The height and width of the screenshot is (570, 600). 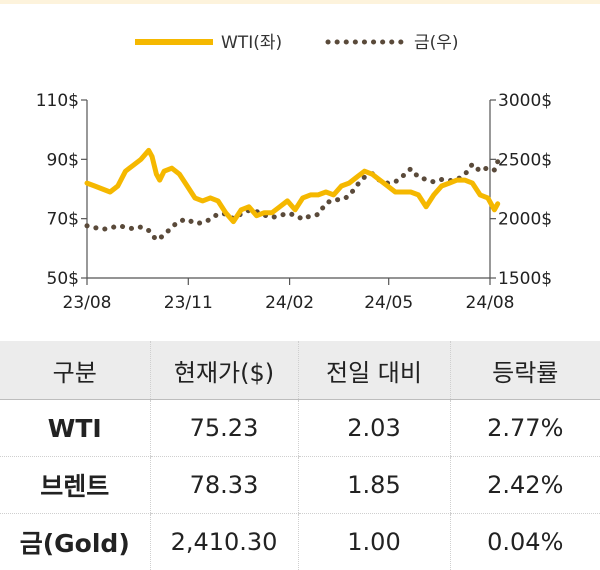 I want to click on row-name: 금(Gold), so click(x=75, y=542).